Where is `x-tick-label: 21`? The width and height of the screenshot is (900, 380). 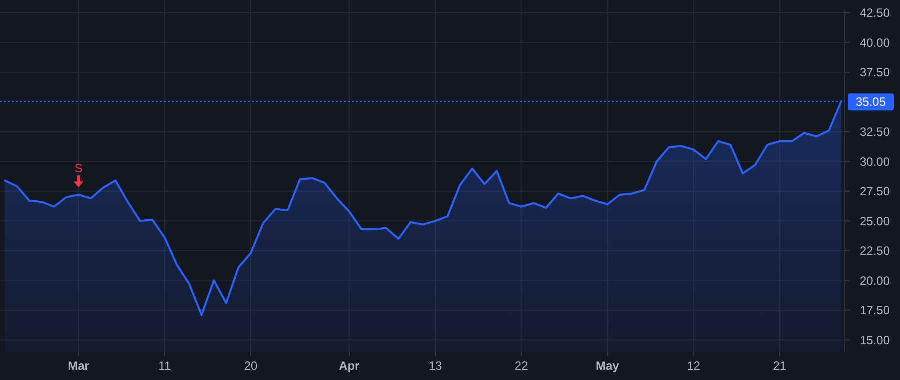 x-tick-label: 21 is located at coordinates (780, 366).